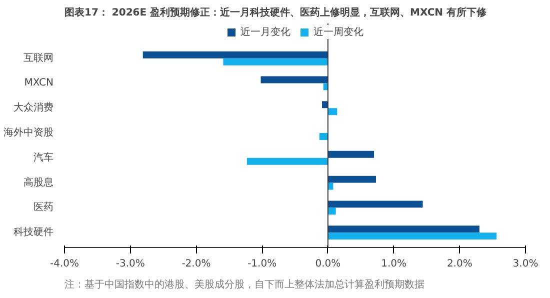 Image resolution: width=550 pixels, height=298 pixels. I want to click on y-tick-label: MXCN, so click(39, 83).